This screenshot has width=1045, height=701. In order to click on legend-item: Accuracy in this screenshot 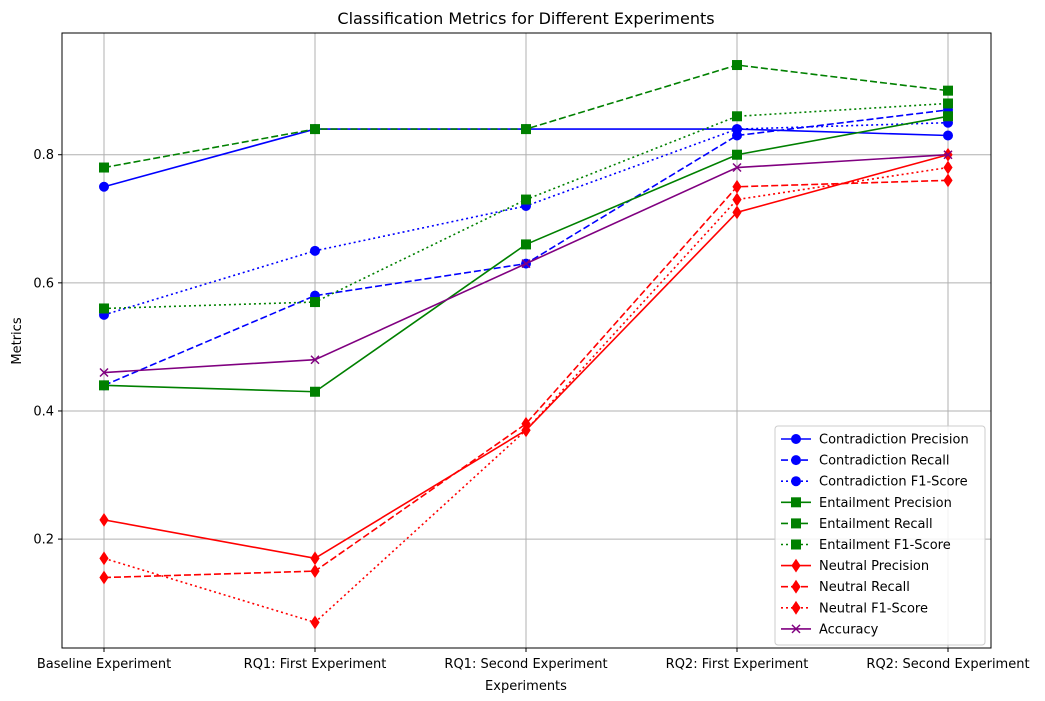, I will do `click(830, 629)`.